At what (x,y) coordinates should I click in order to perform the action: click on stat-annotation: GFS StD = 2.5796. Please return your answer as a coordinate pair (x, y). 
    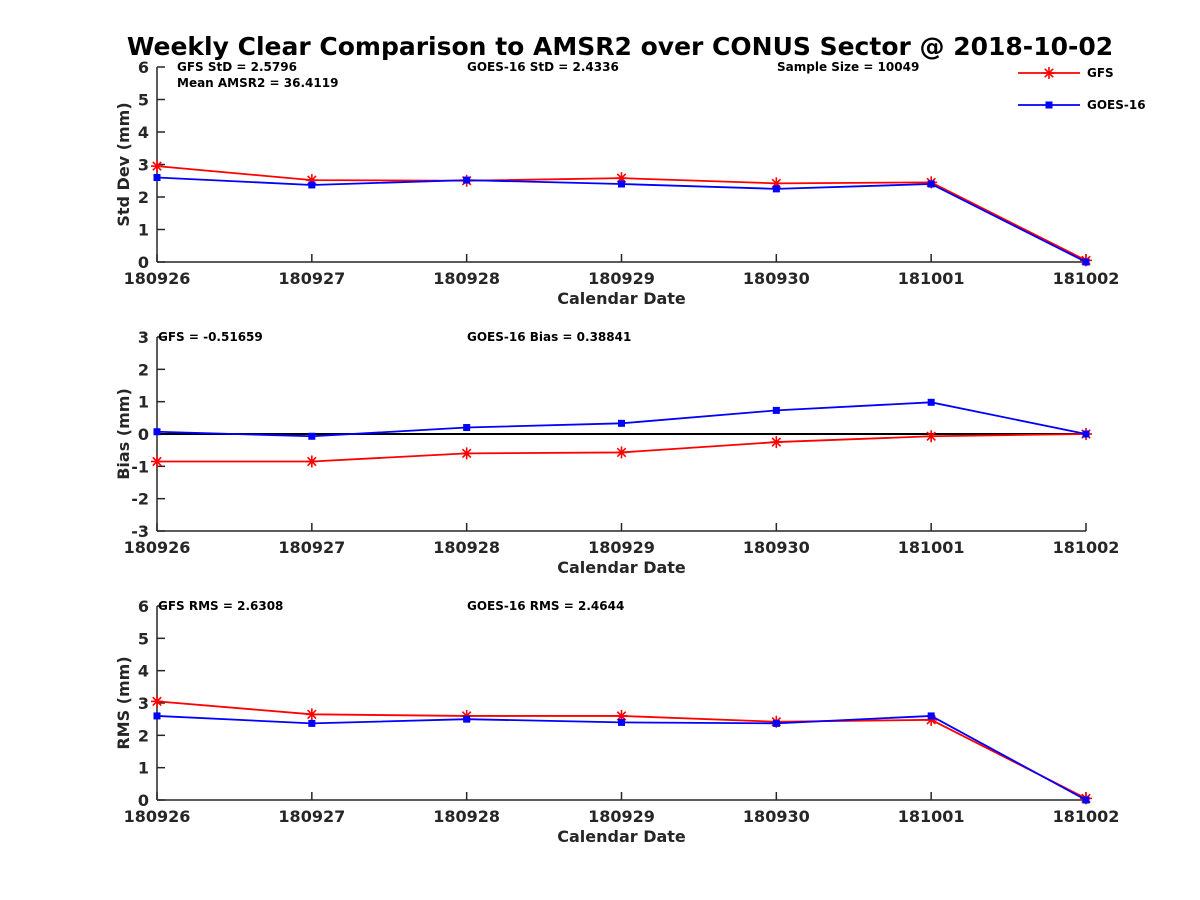
    Looking at the image, I should click on (237, 67).